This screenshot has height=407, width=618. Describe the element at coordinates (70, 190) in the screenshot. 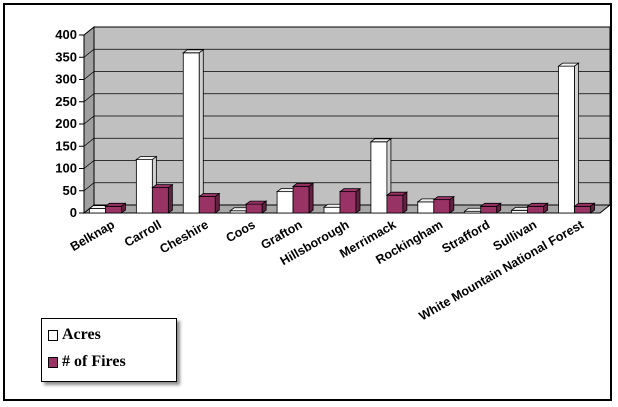

I see `y-tick-label: 50` at that location.